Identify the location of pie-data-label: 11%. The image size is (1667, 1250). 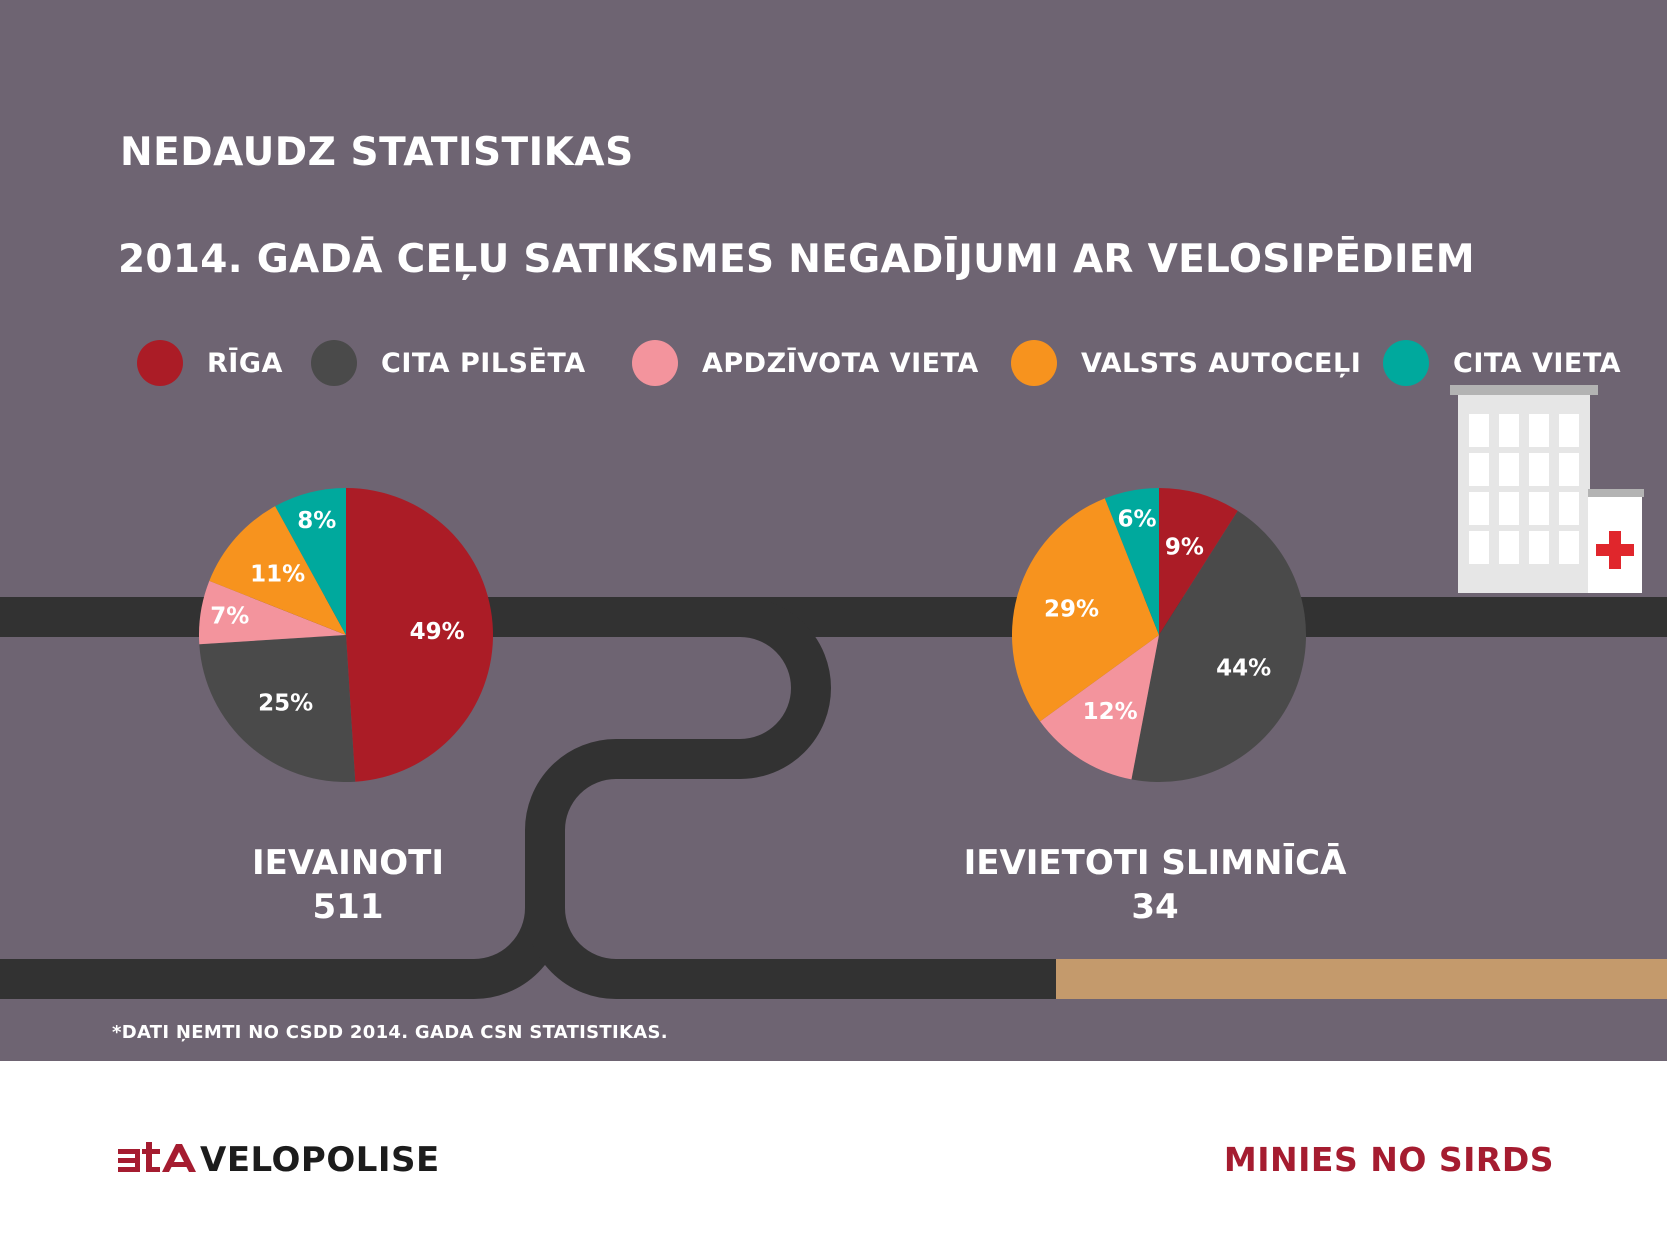
(277, 575).